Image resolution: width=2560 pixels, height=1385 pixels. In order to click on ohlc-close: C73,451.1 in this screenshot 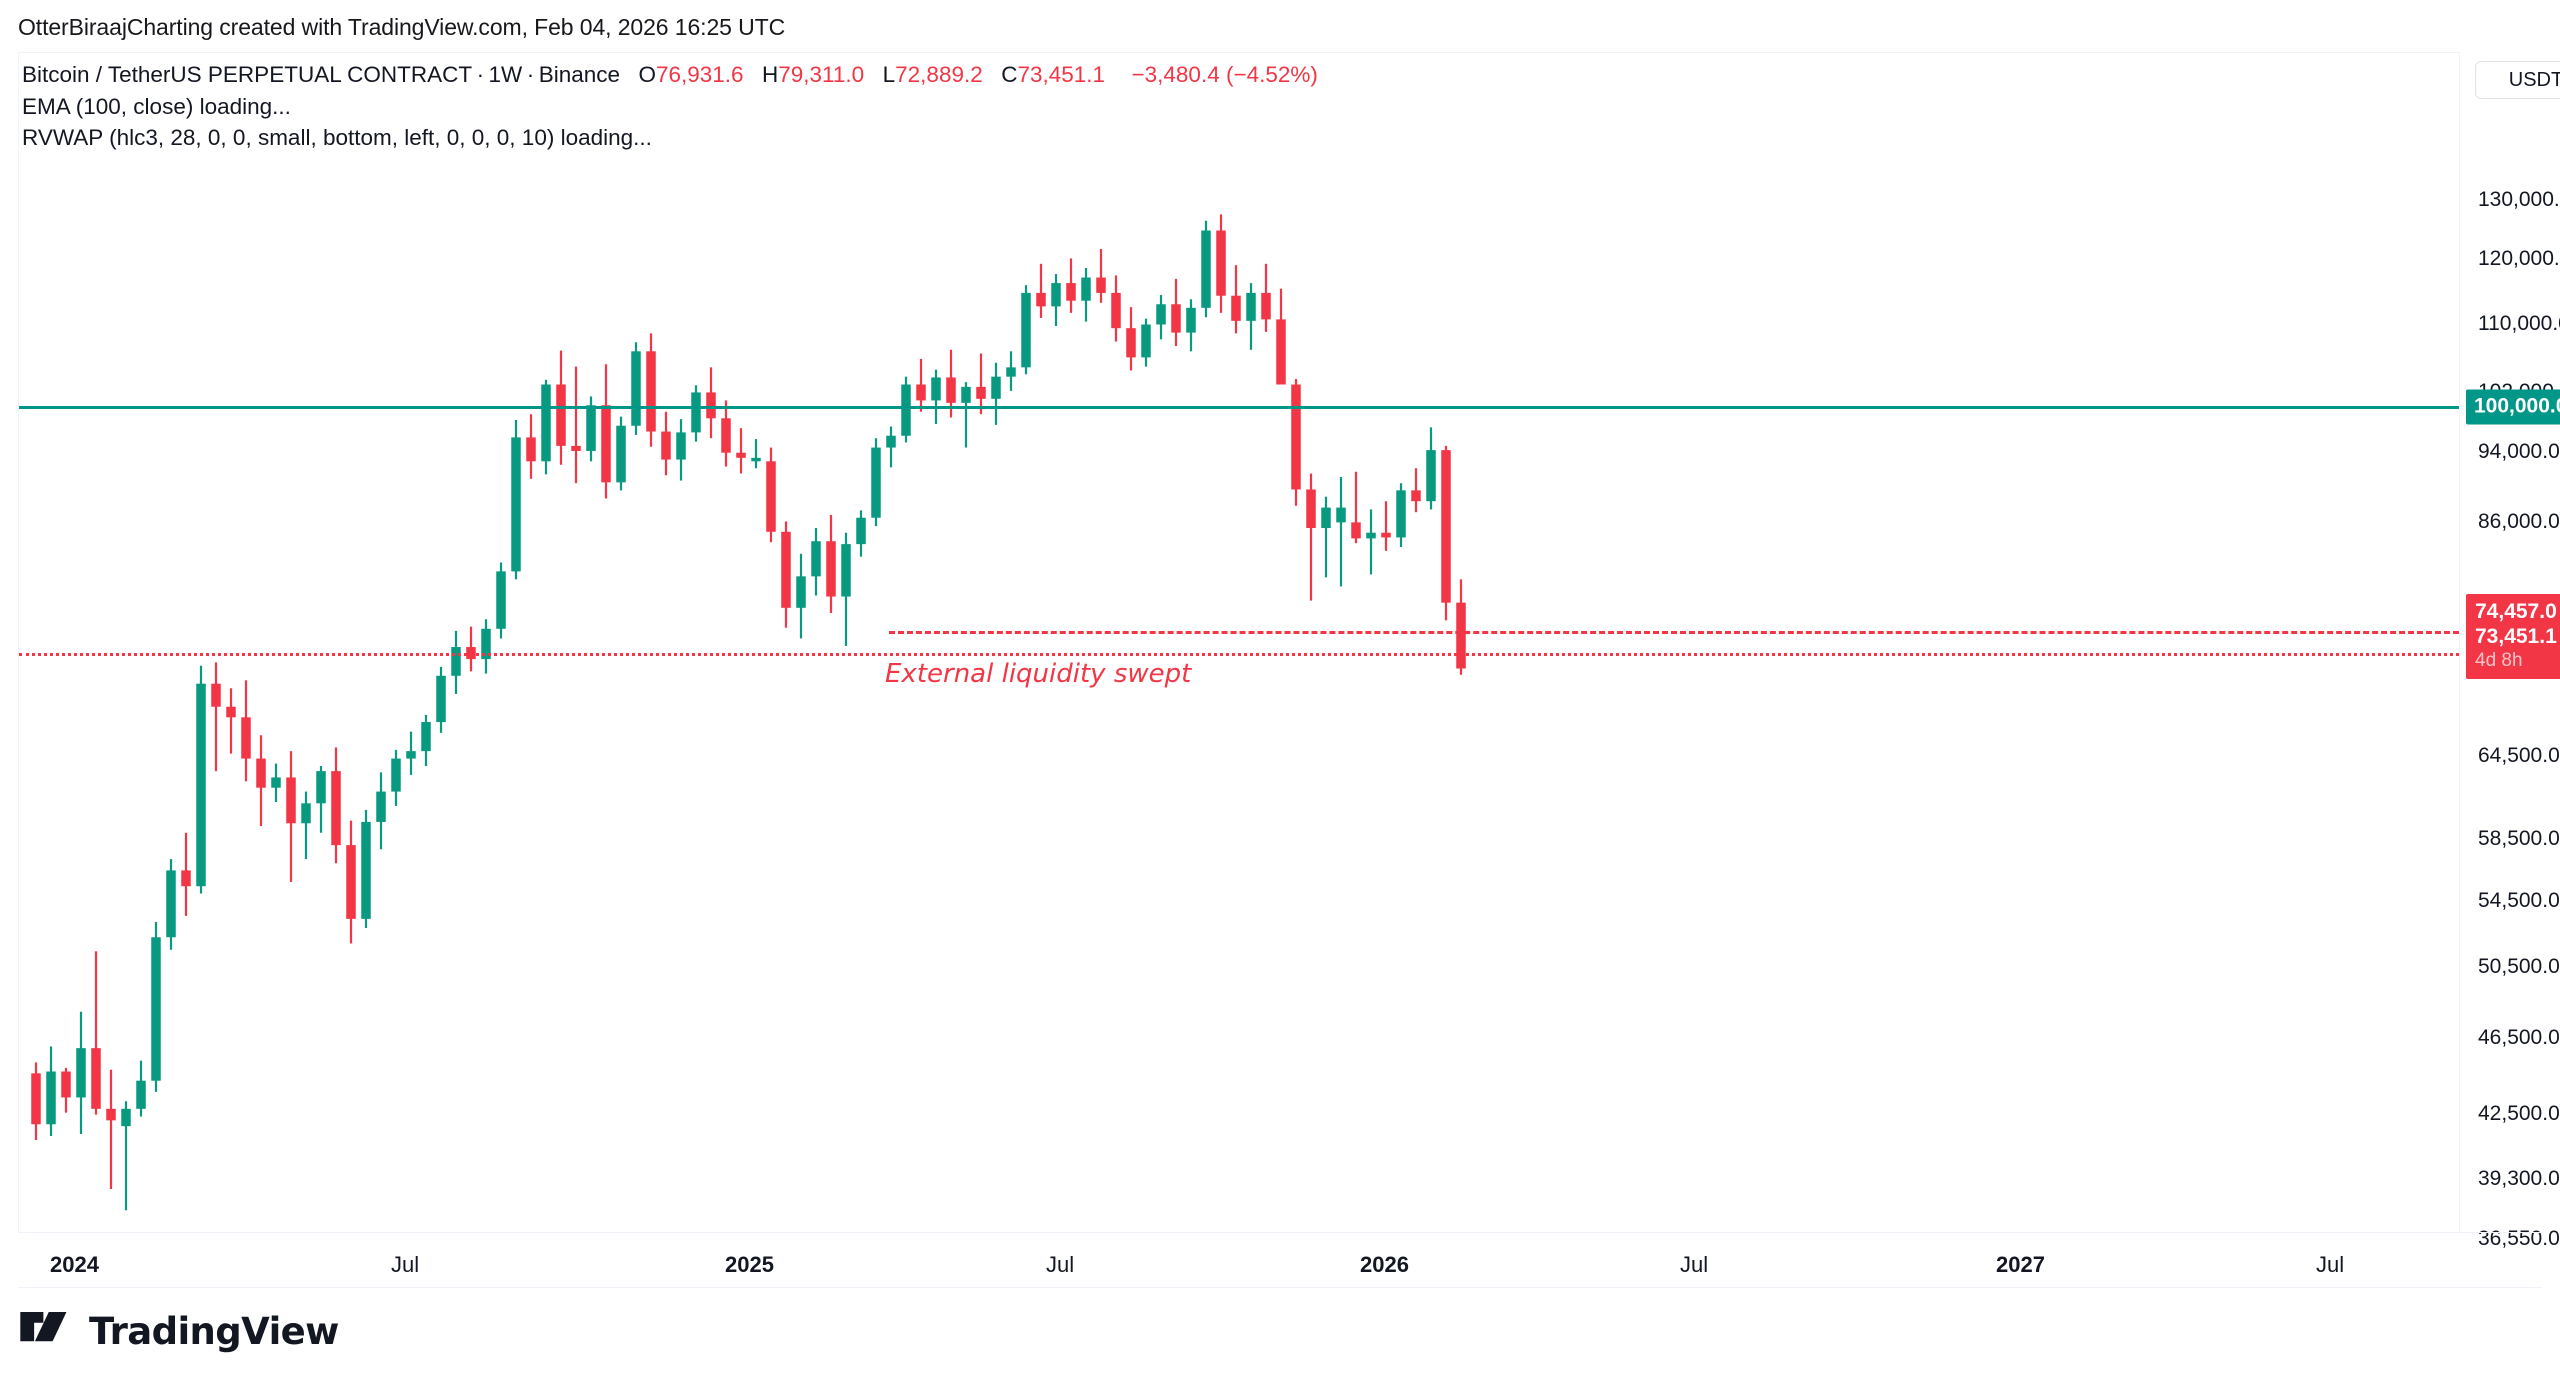, I will do `click(1053, 74)`.